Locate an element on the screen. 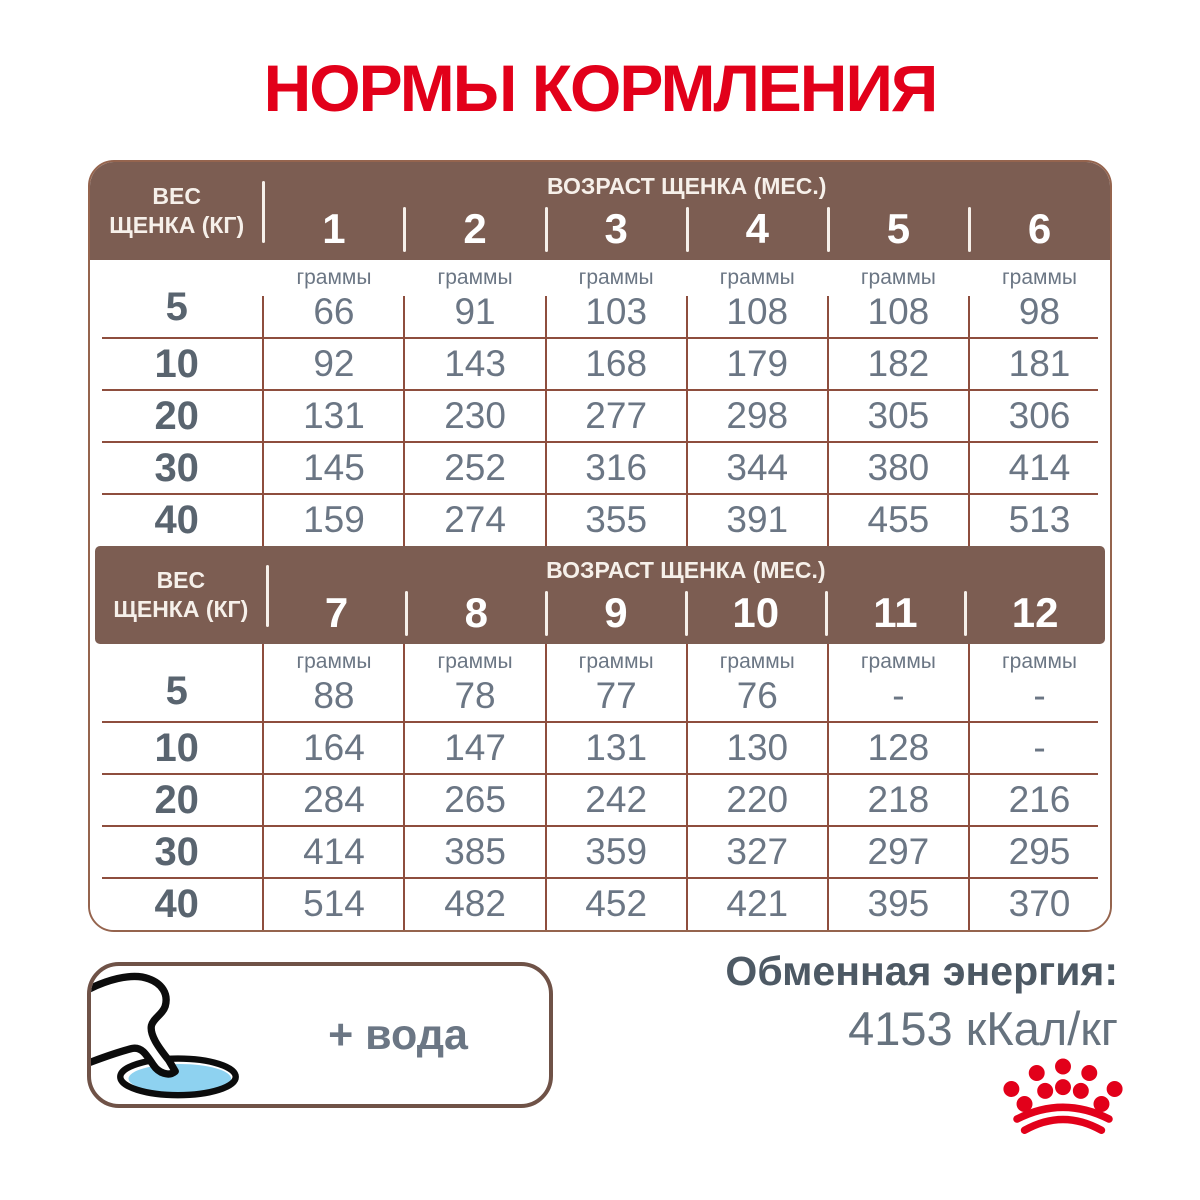 The image size is (1200, 1200). add-water-box: + вода is located at coordinates (320, 1035).